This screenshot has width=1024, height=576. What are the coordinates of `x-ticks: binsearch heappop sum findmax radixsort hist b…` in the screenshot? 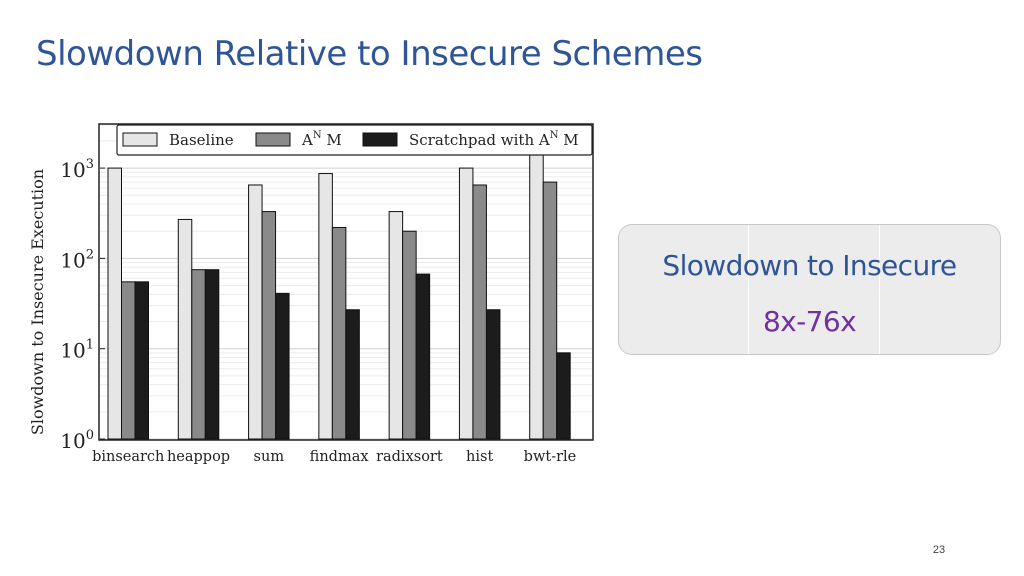 It's located at (334, 457).